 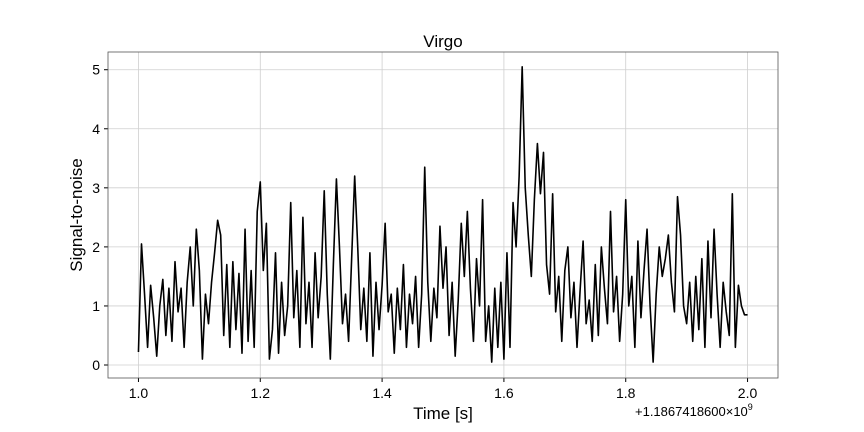 I want to click on x-tick-label: 1.6, so click(x=504, y=393).